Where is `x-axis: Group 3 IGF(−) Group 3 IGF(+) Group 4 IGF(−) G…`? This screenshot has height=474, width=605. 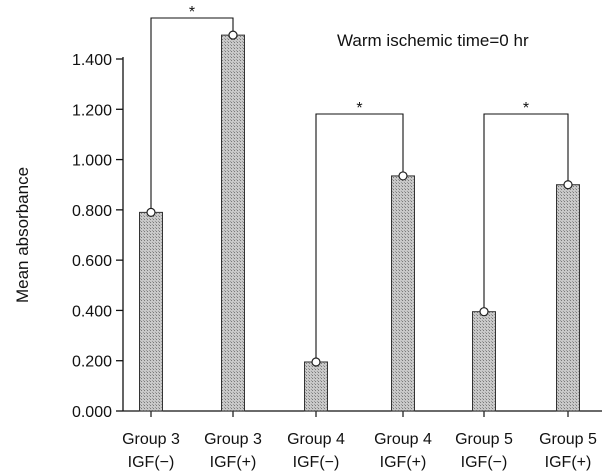
x-axis: Group 3 IGF(−) Group 3 IGF(+) Group 4 IGF(−) G… is located at coordinates (362, 440).